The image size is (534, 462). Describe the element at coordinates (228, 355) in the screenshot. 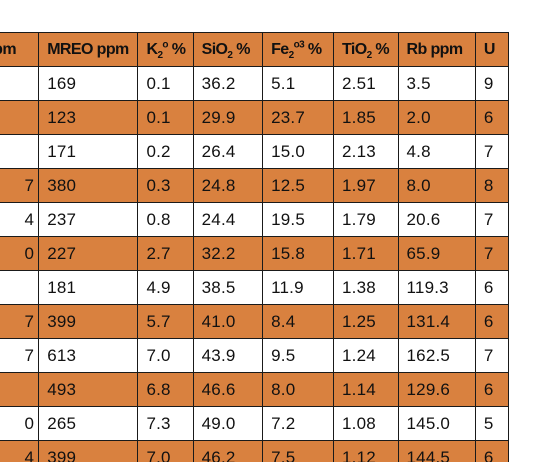

I see `table-cell: 43.9` at that location.